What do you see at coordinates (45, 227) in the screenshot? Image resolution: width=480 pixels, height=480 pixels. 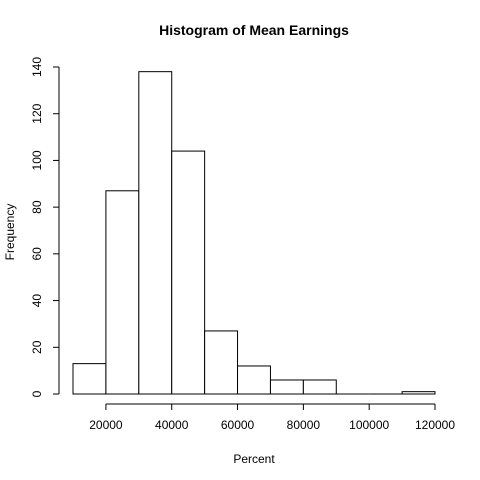 I see `y-axis: 0 20 40 60 80 100 120 140` at bounding box center [45, 227].